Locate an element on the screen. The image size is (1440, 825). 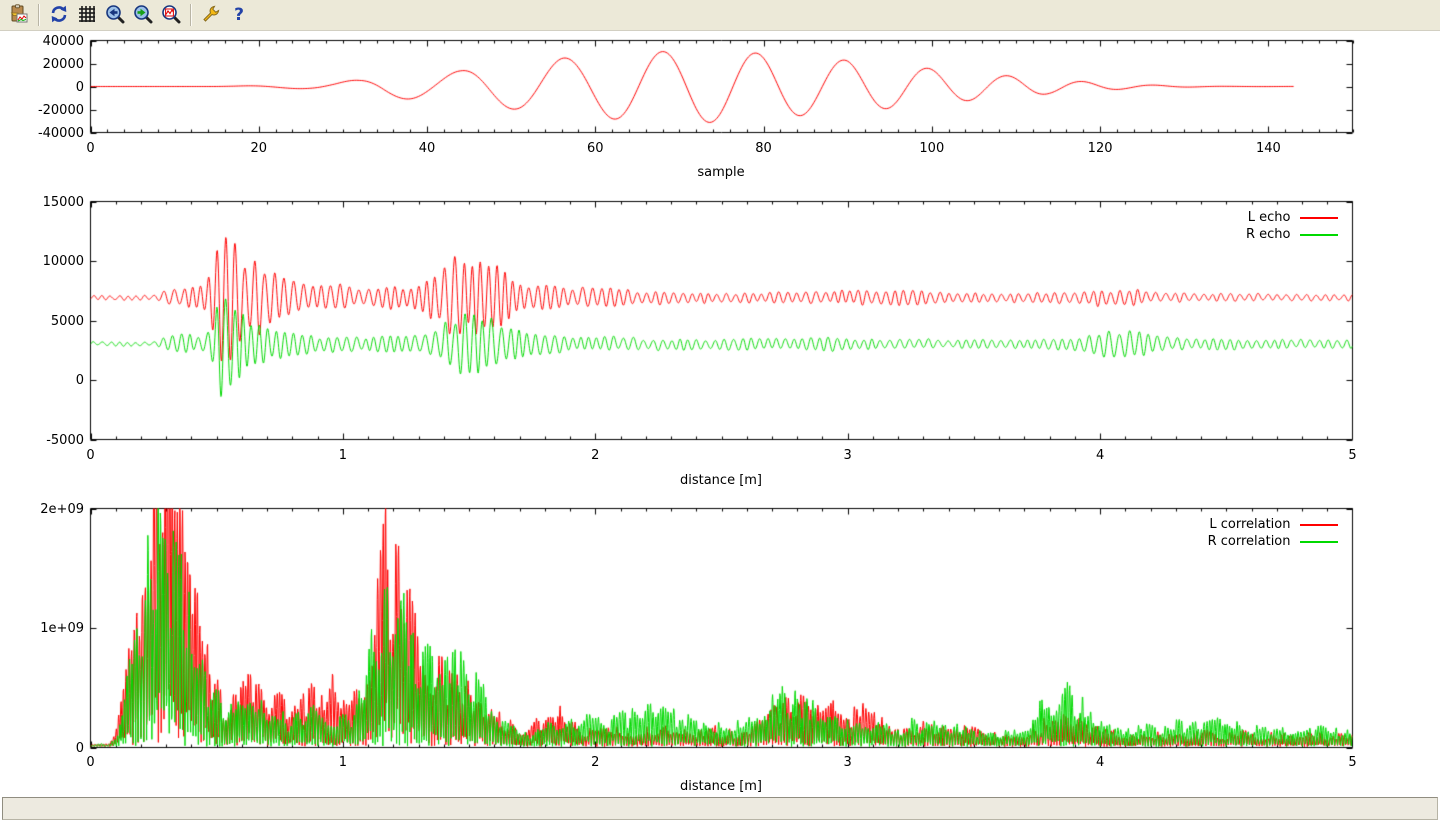
zoom-next-button is located at coordinates (143, 15).